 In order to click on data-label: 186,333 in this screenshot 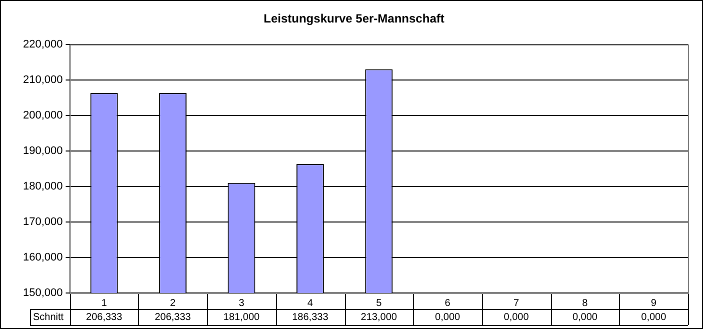, I will do `click(310, 317)`.